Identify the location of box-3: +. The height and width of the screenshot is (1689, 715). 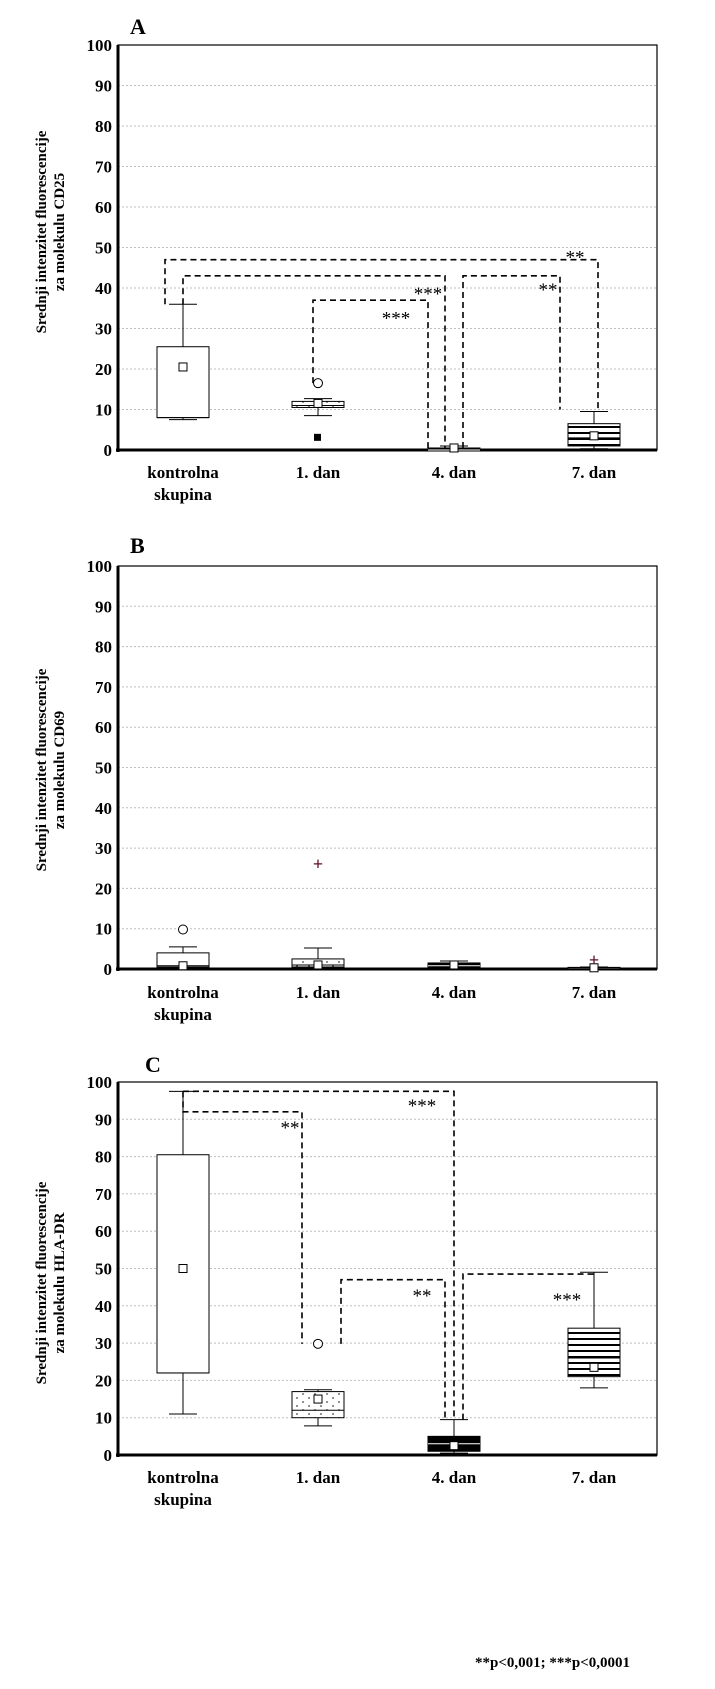
(594, 961).